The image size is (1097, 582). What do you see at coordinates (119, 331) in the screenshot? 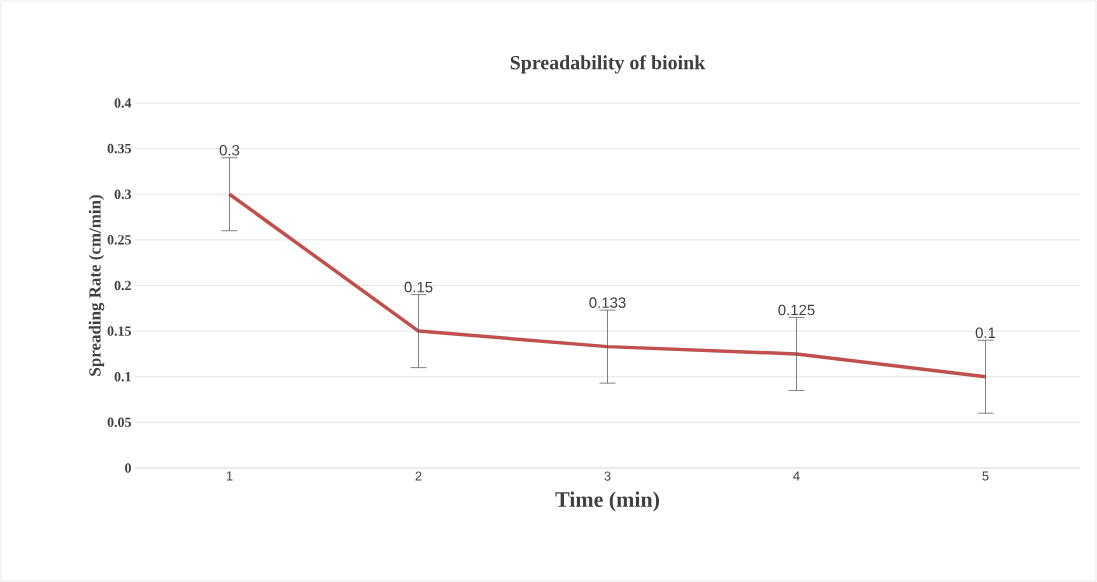
I see `y-tick-label: 0.15` at bounding box center [119, 331].